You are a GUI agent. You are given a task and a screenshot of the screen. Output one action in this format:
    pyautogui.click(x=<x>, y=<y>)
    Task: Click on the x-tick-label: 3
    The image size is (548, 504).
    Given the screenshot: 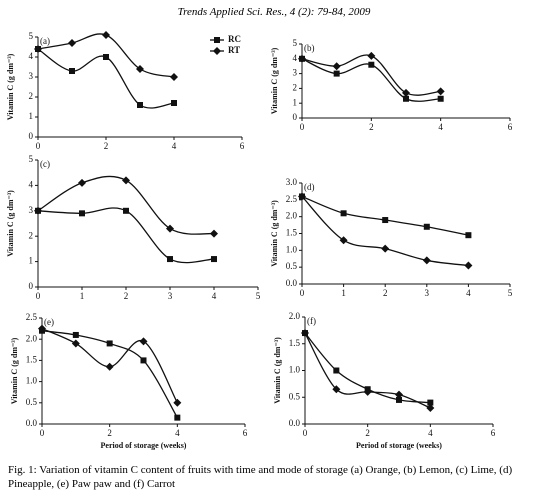 What is the action you would take?
    pyautogui.click(x=170, y=296)
    